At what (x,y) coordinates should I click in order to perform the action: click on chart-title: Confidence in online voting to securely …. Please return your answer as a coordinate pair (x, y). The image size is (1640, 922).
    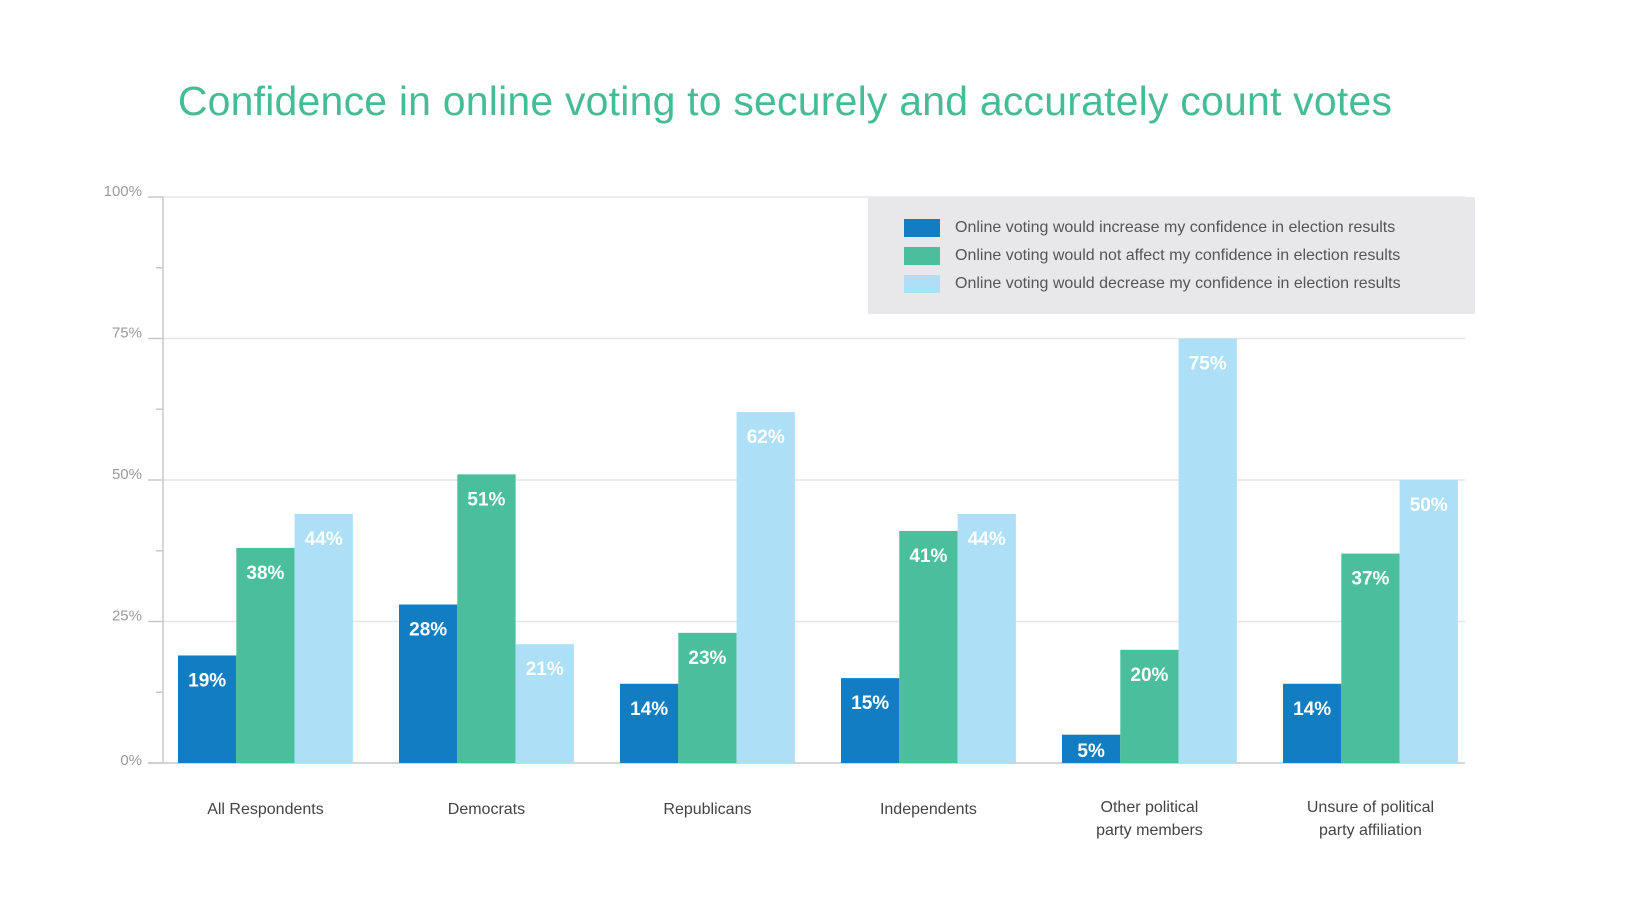
    Looking at the image, I should click on (785, 101).